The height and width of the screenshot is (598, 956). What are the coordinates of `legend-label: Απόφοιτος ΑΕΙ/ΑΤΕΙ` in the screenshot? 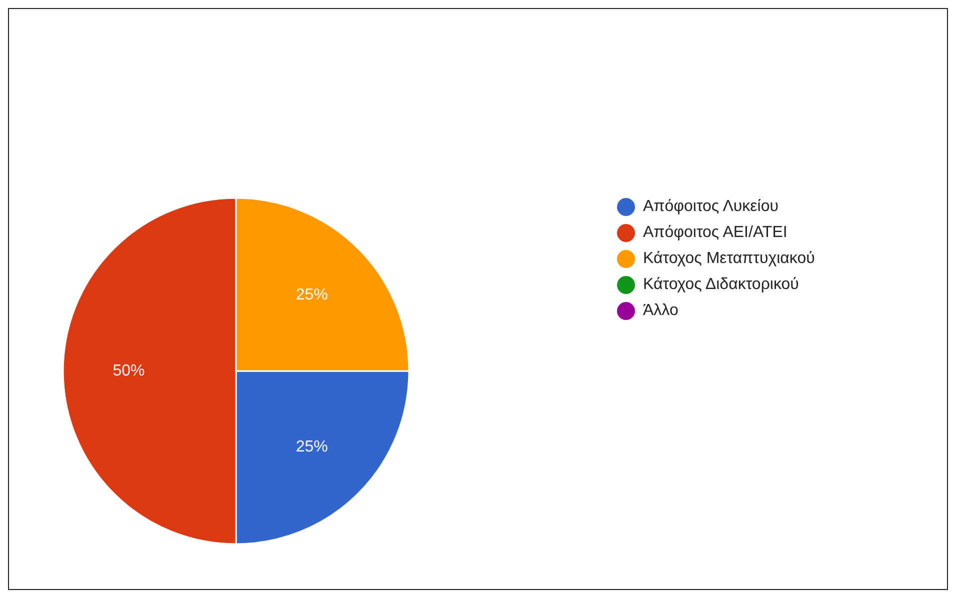 It's located at (715, 233).